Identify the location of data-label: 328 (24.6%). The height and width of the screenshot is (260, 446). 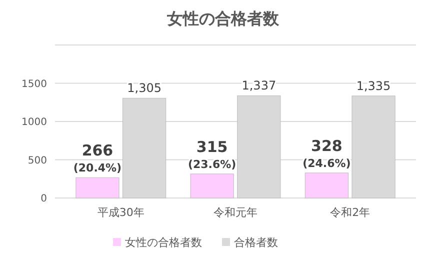
(326, 153).